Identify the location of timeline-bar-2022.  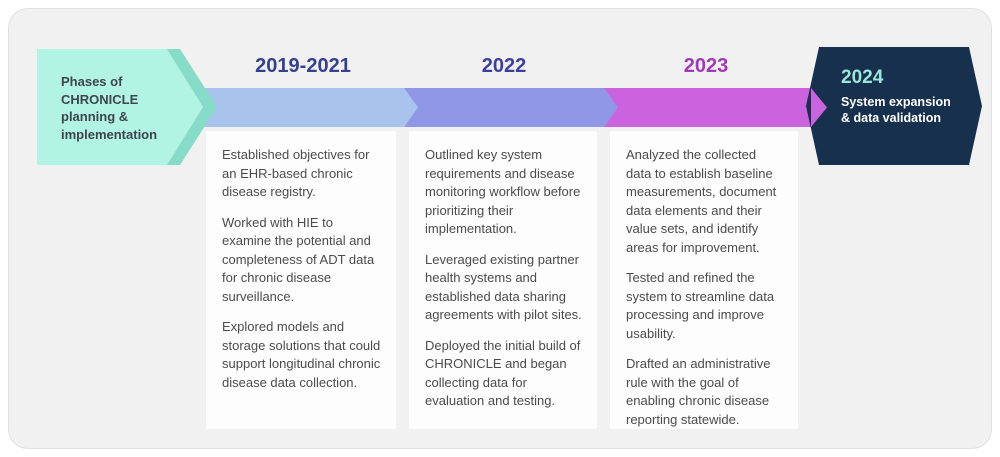
(504, 107).